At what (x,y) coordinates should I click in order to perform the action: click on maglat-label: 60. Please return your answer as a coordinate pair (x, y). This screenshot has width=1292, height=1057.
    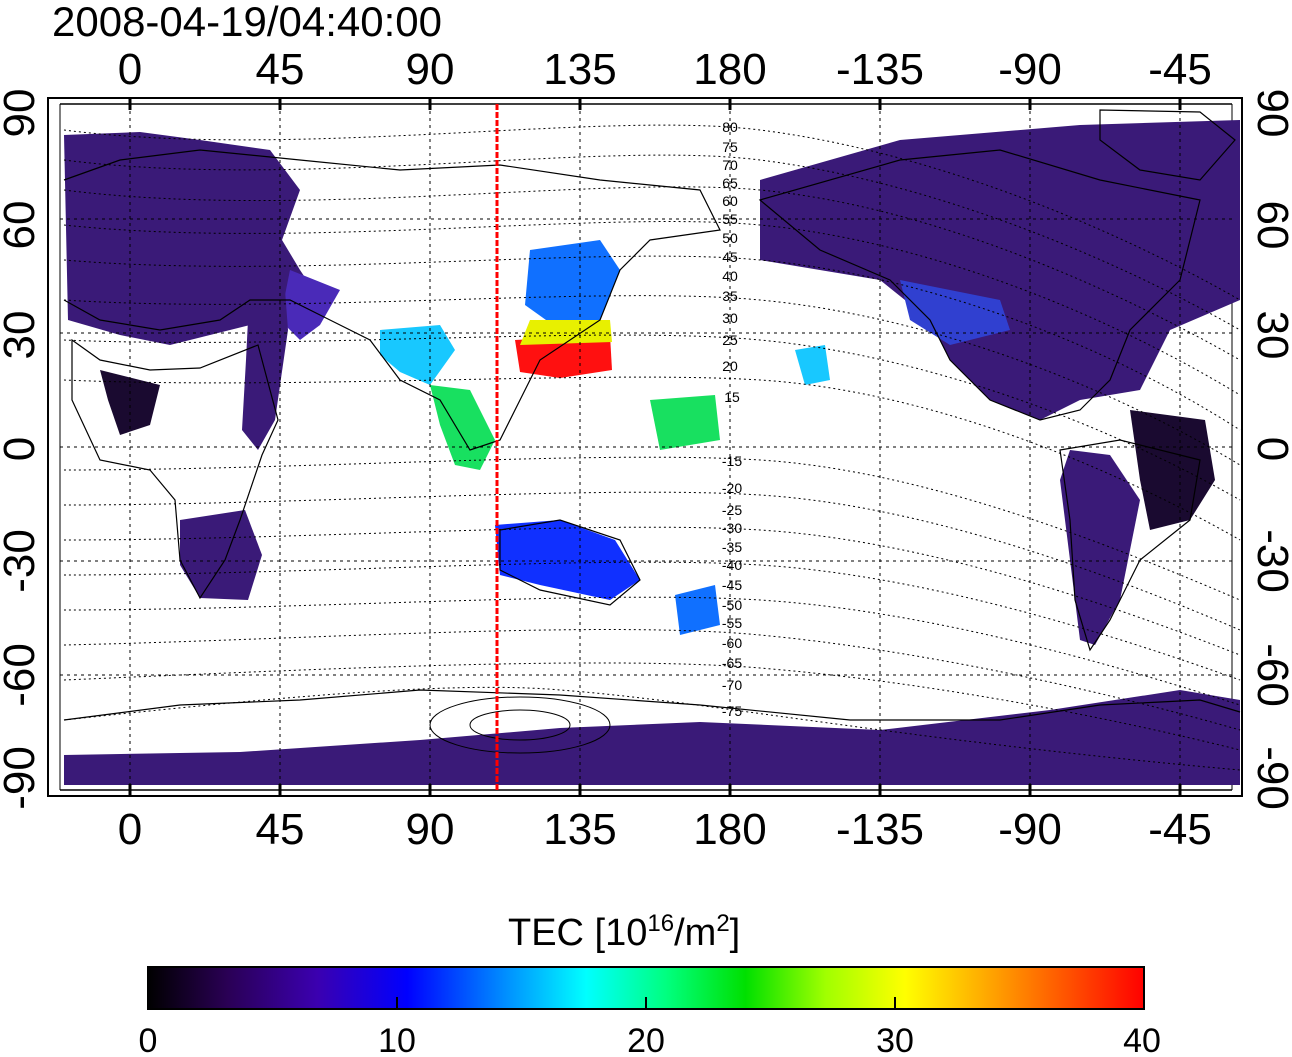
    Looking at the image, I should click on (730, 201).